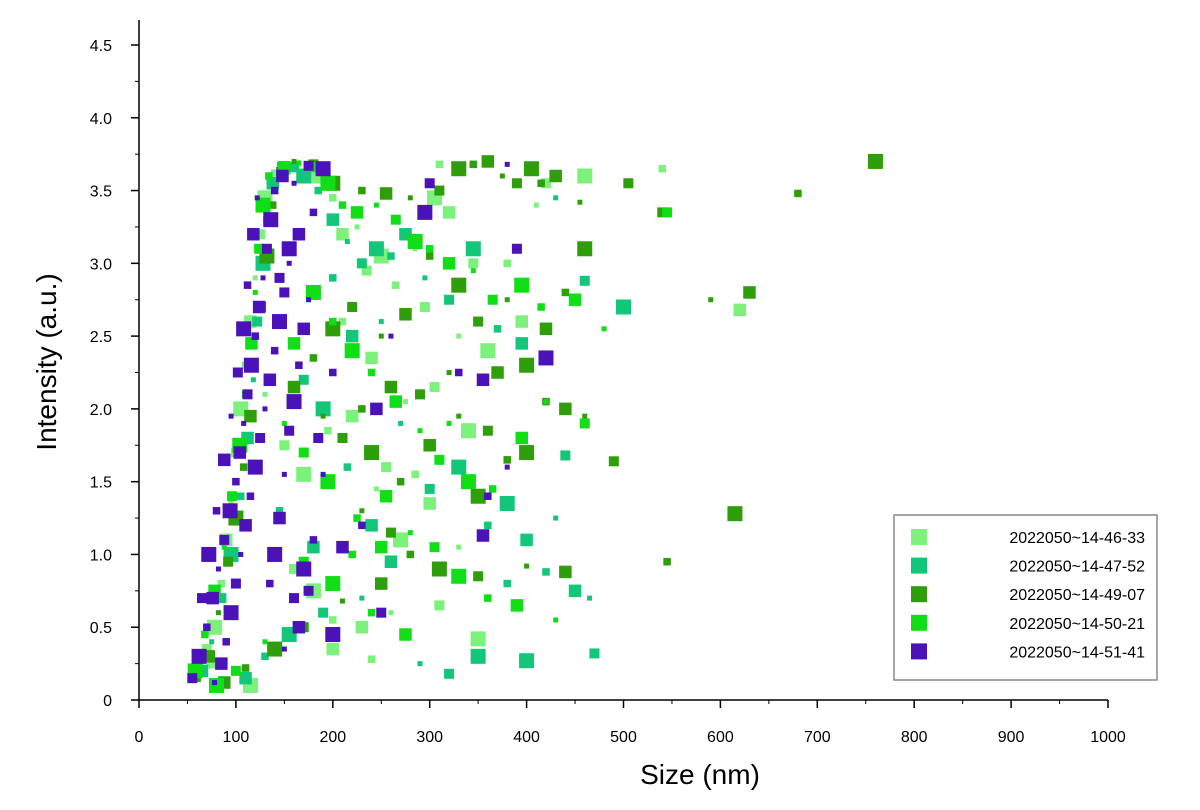 The image size is (1200, 810). What do you see at coordinates (101, 337) in the screenshot?
I see `y-tick-label: 2.5` at bounding box center [101, 337].